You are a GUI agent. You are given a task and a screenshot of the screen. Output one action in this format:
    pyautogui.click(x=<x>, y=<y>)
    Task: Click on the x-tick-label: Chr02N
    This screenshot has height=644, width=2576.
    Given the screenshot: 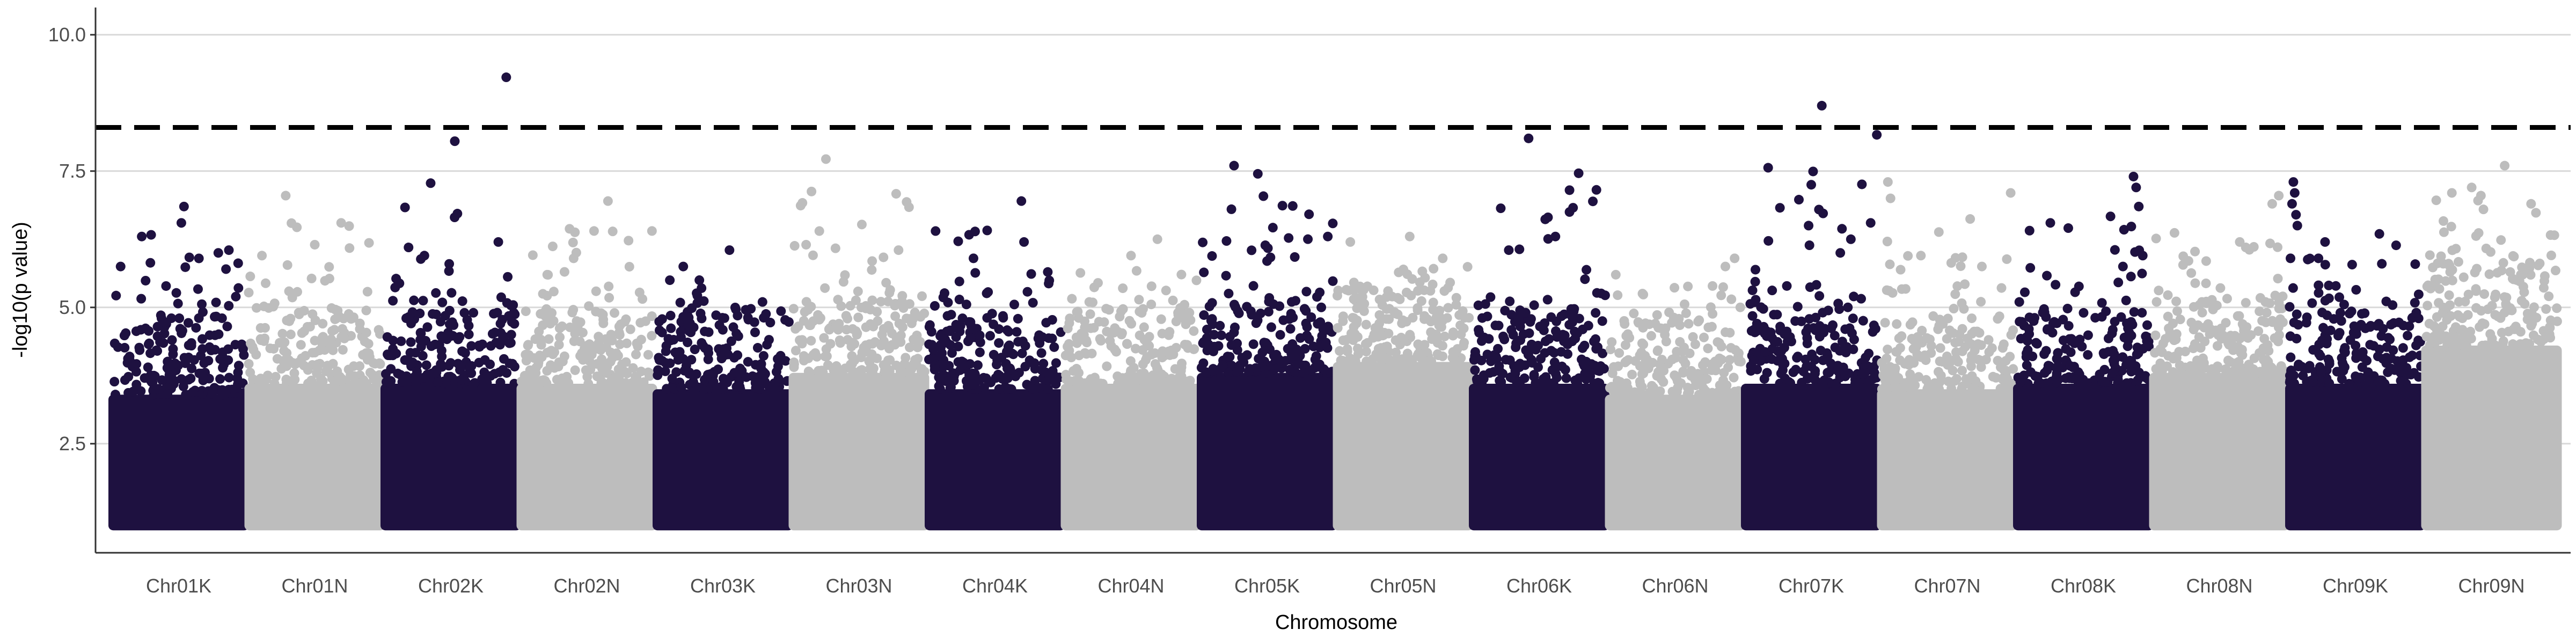 What is the action you would take?
    pyautogui.click(x=586, y=586)
    